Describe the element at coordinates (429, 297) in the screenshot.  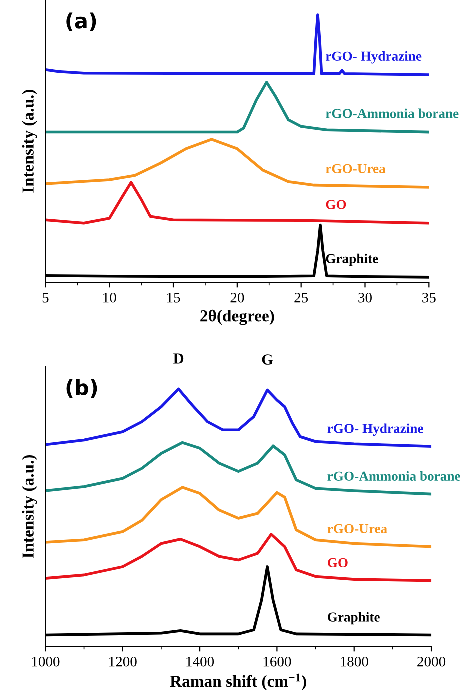
I see `x-tick-label: 35` at that location.